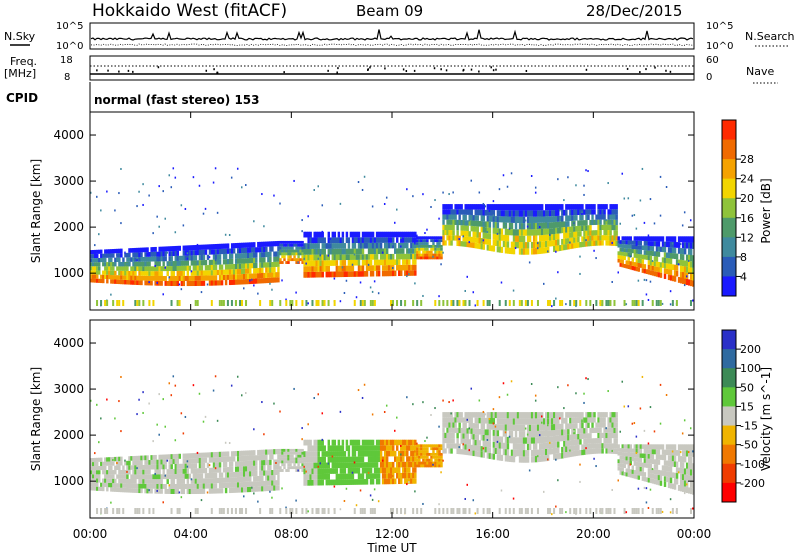 The width and height of the screenshot is (800, 554). Describe the element at coordinates (401, 454) in the screenshot. I see `velocity-speck` at that location.